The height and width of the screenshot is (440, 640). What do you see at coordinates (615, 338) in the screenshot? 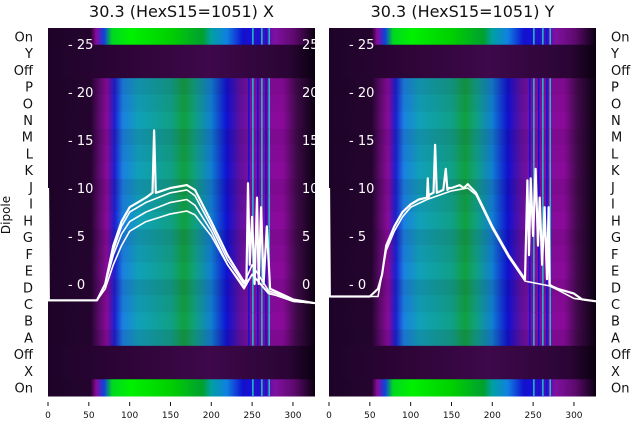
I see `row-label: A` at bounding box center [615, 338].